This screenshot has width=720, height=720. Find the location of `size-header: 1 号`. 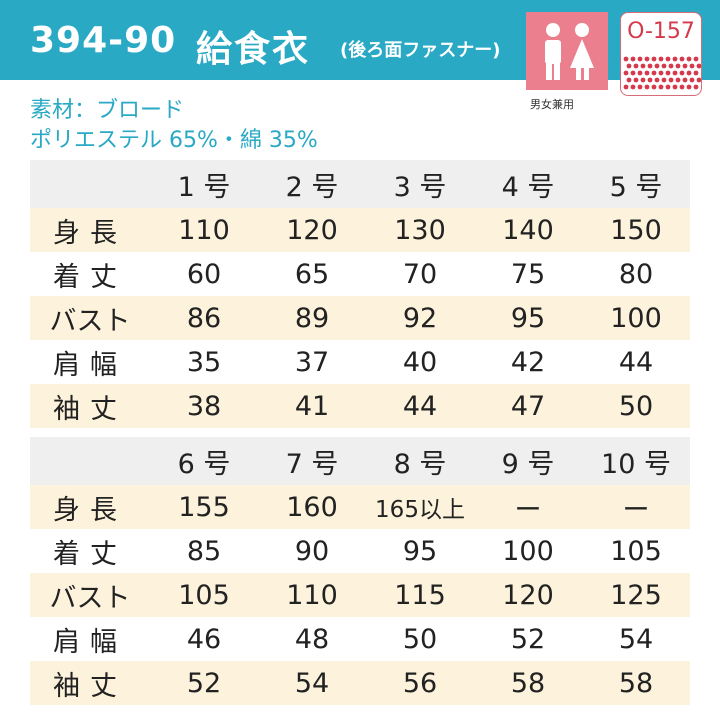

size-header: 1 号 is located at coordinates (204, 187).